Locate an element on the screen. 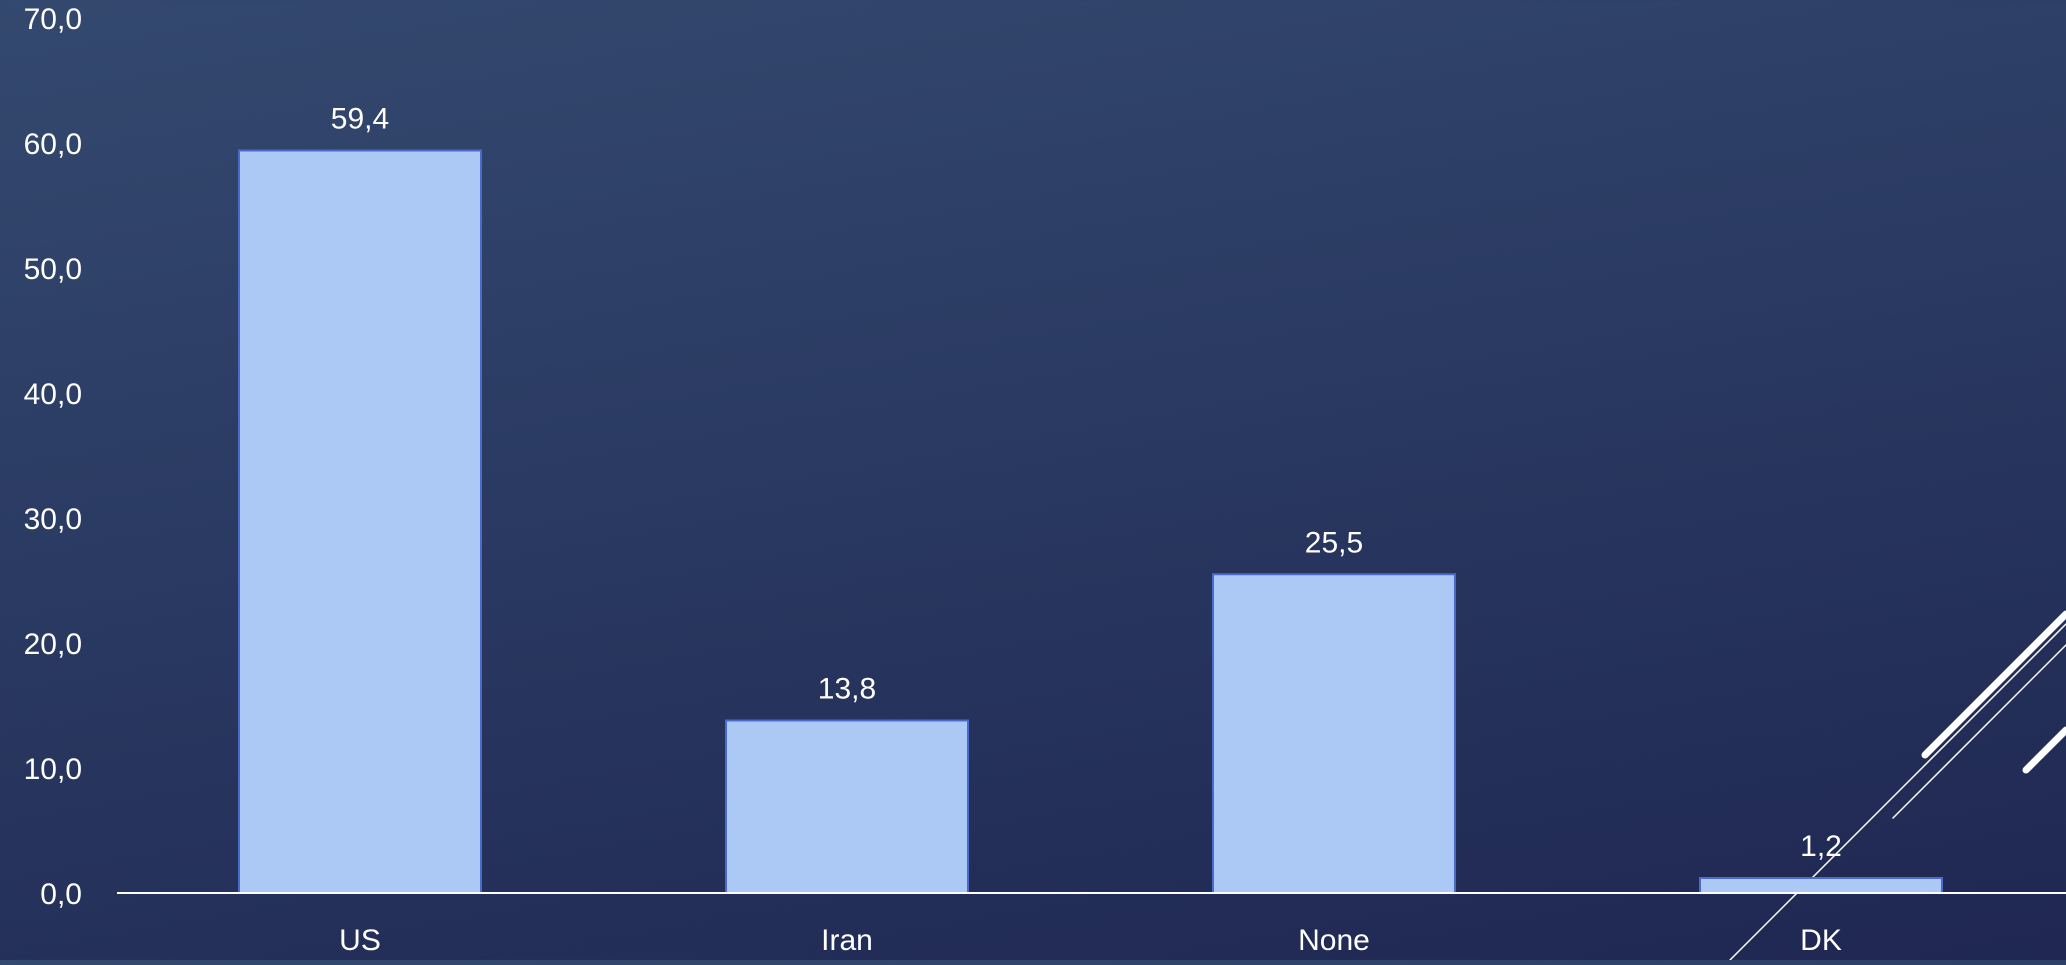  data-label-us: 59,4 is located at coordinates (360, 119).